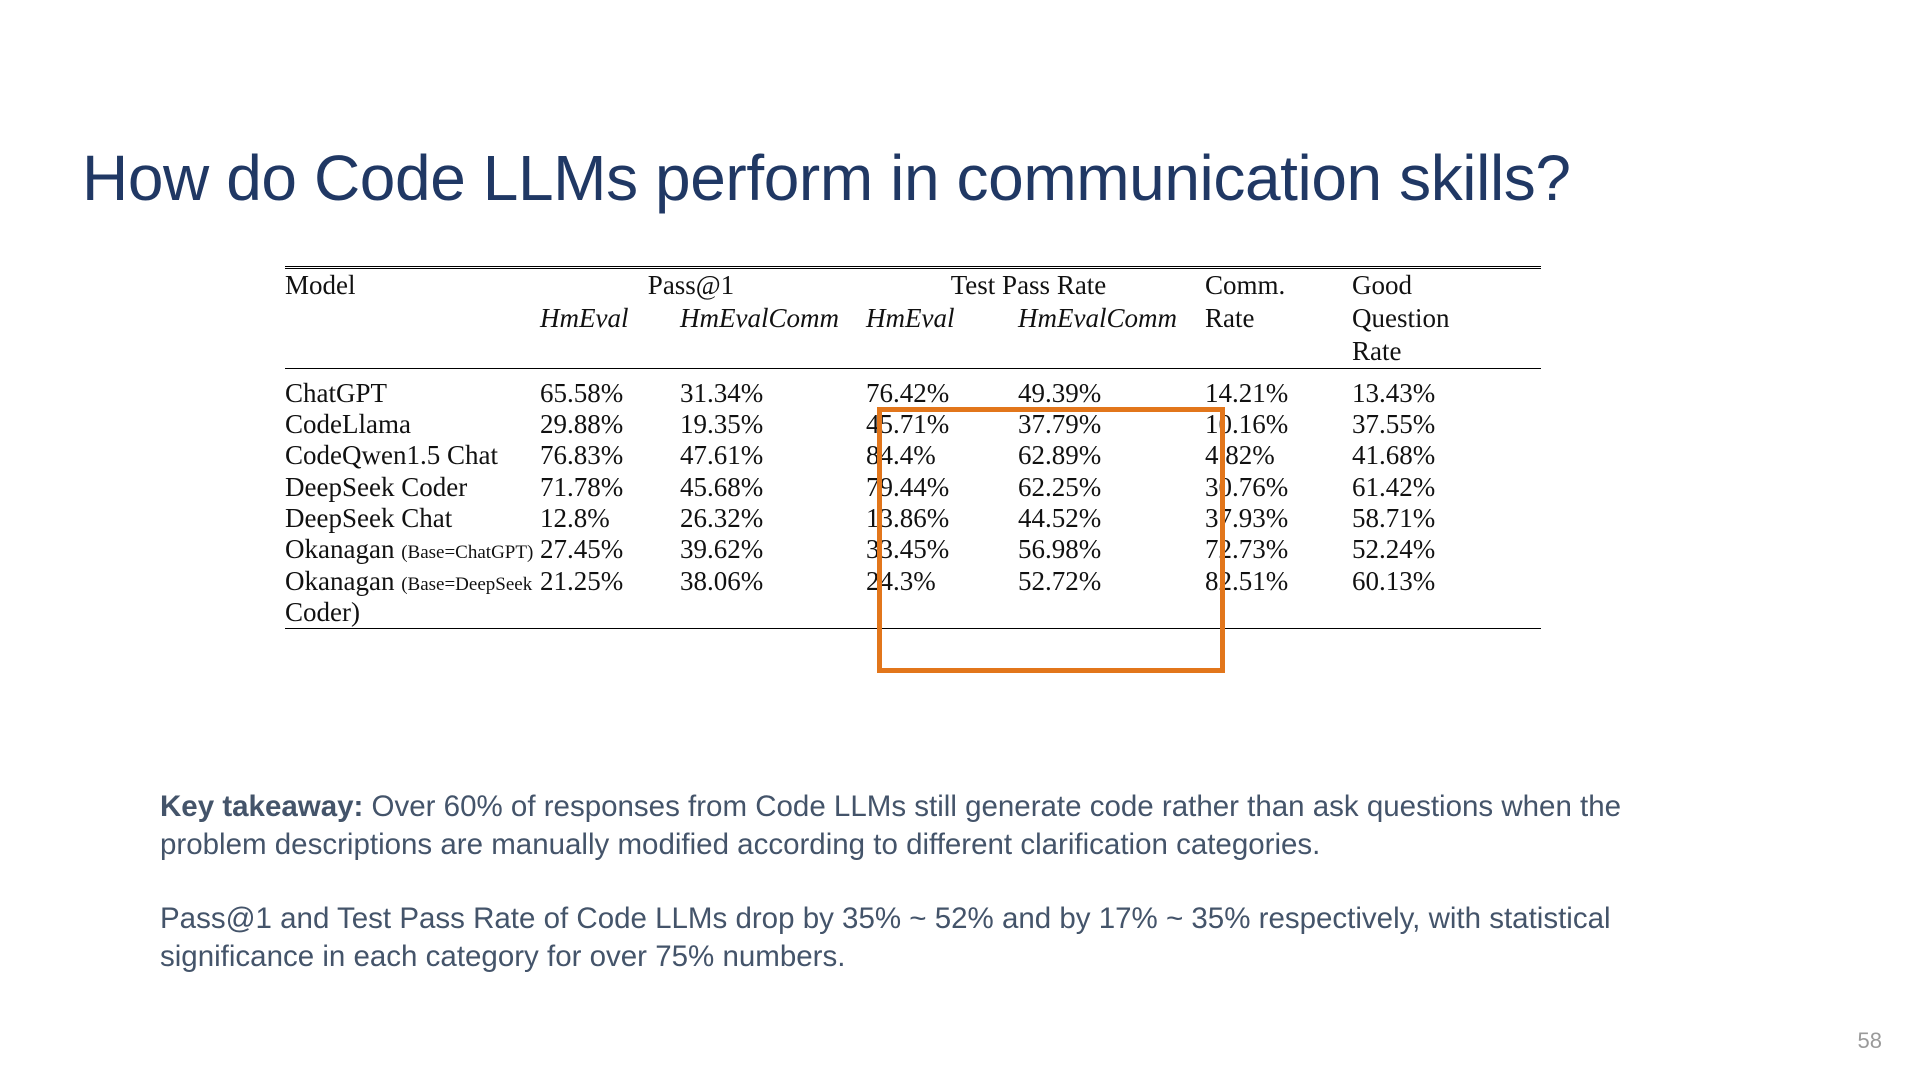  I want to click on cell-test-hmeval: 76.42%, so click(908, 392).